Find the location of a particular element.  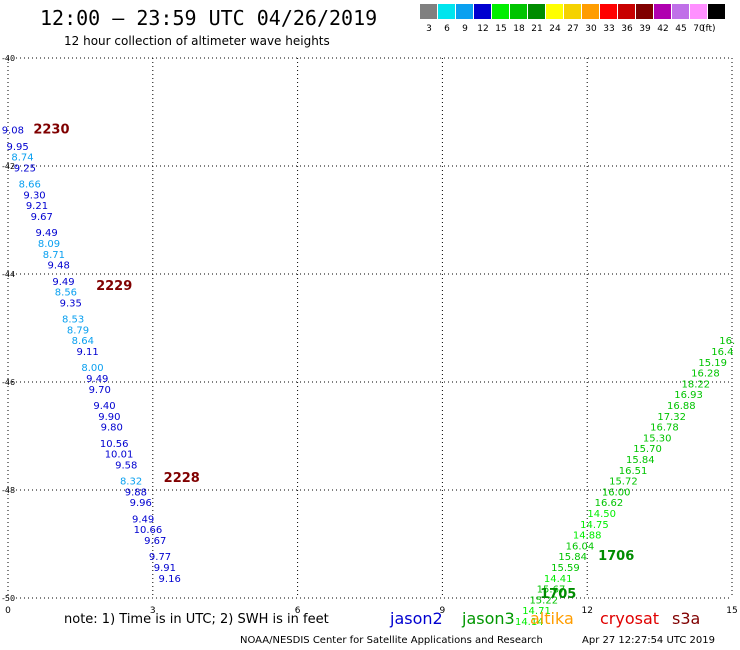

pass-time-label: 2229 is located at coordinates (114, 286).